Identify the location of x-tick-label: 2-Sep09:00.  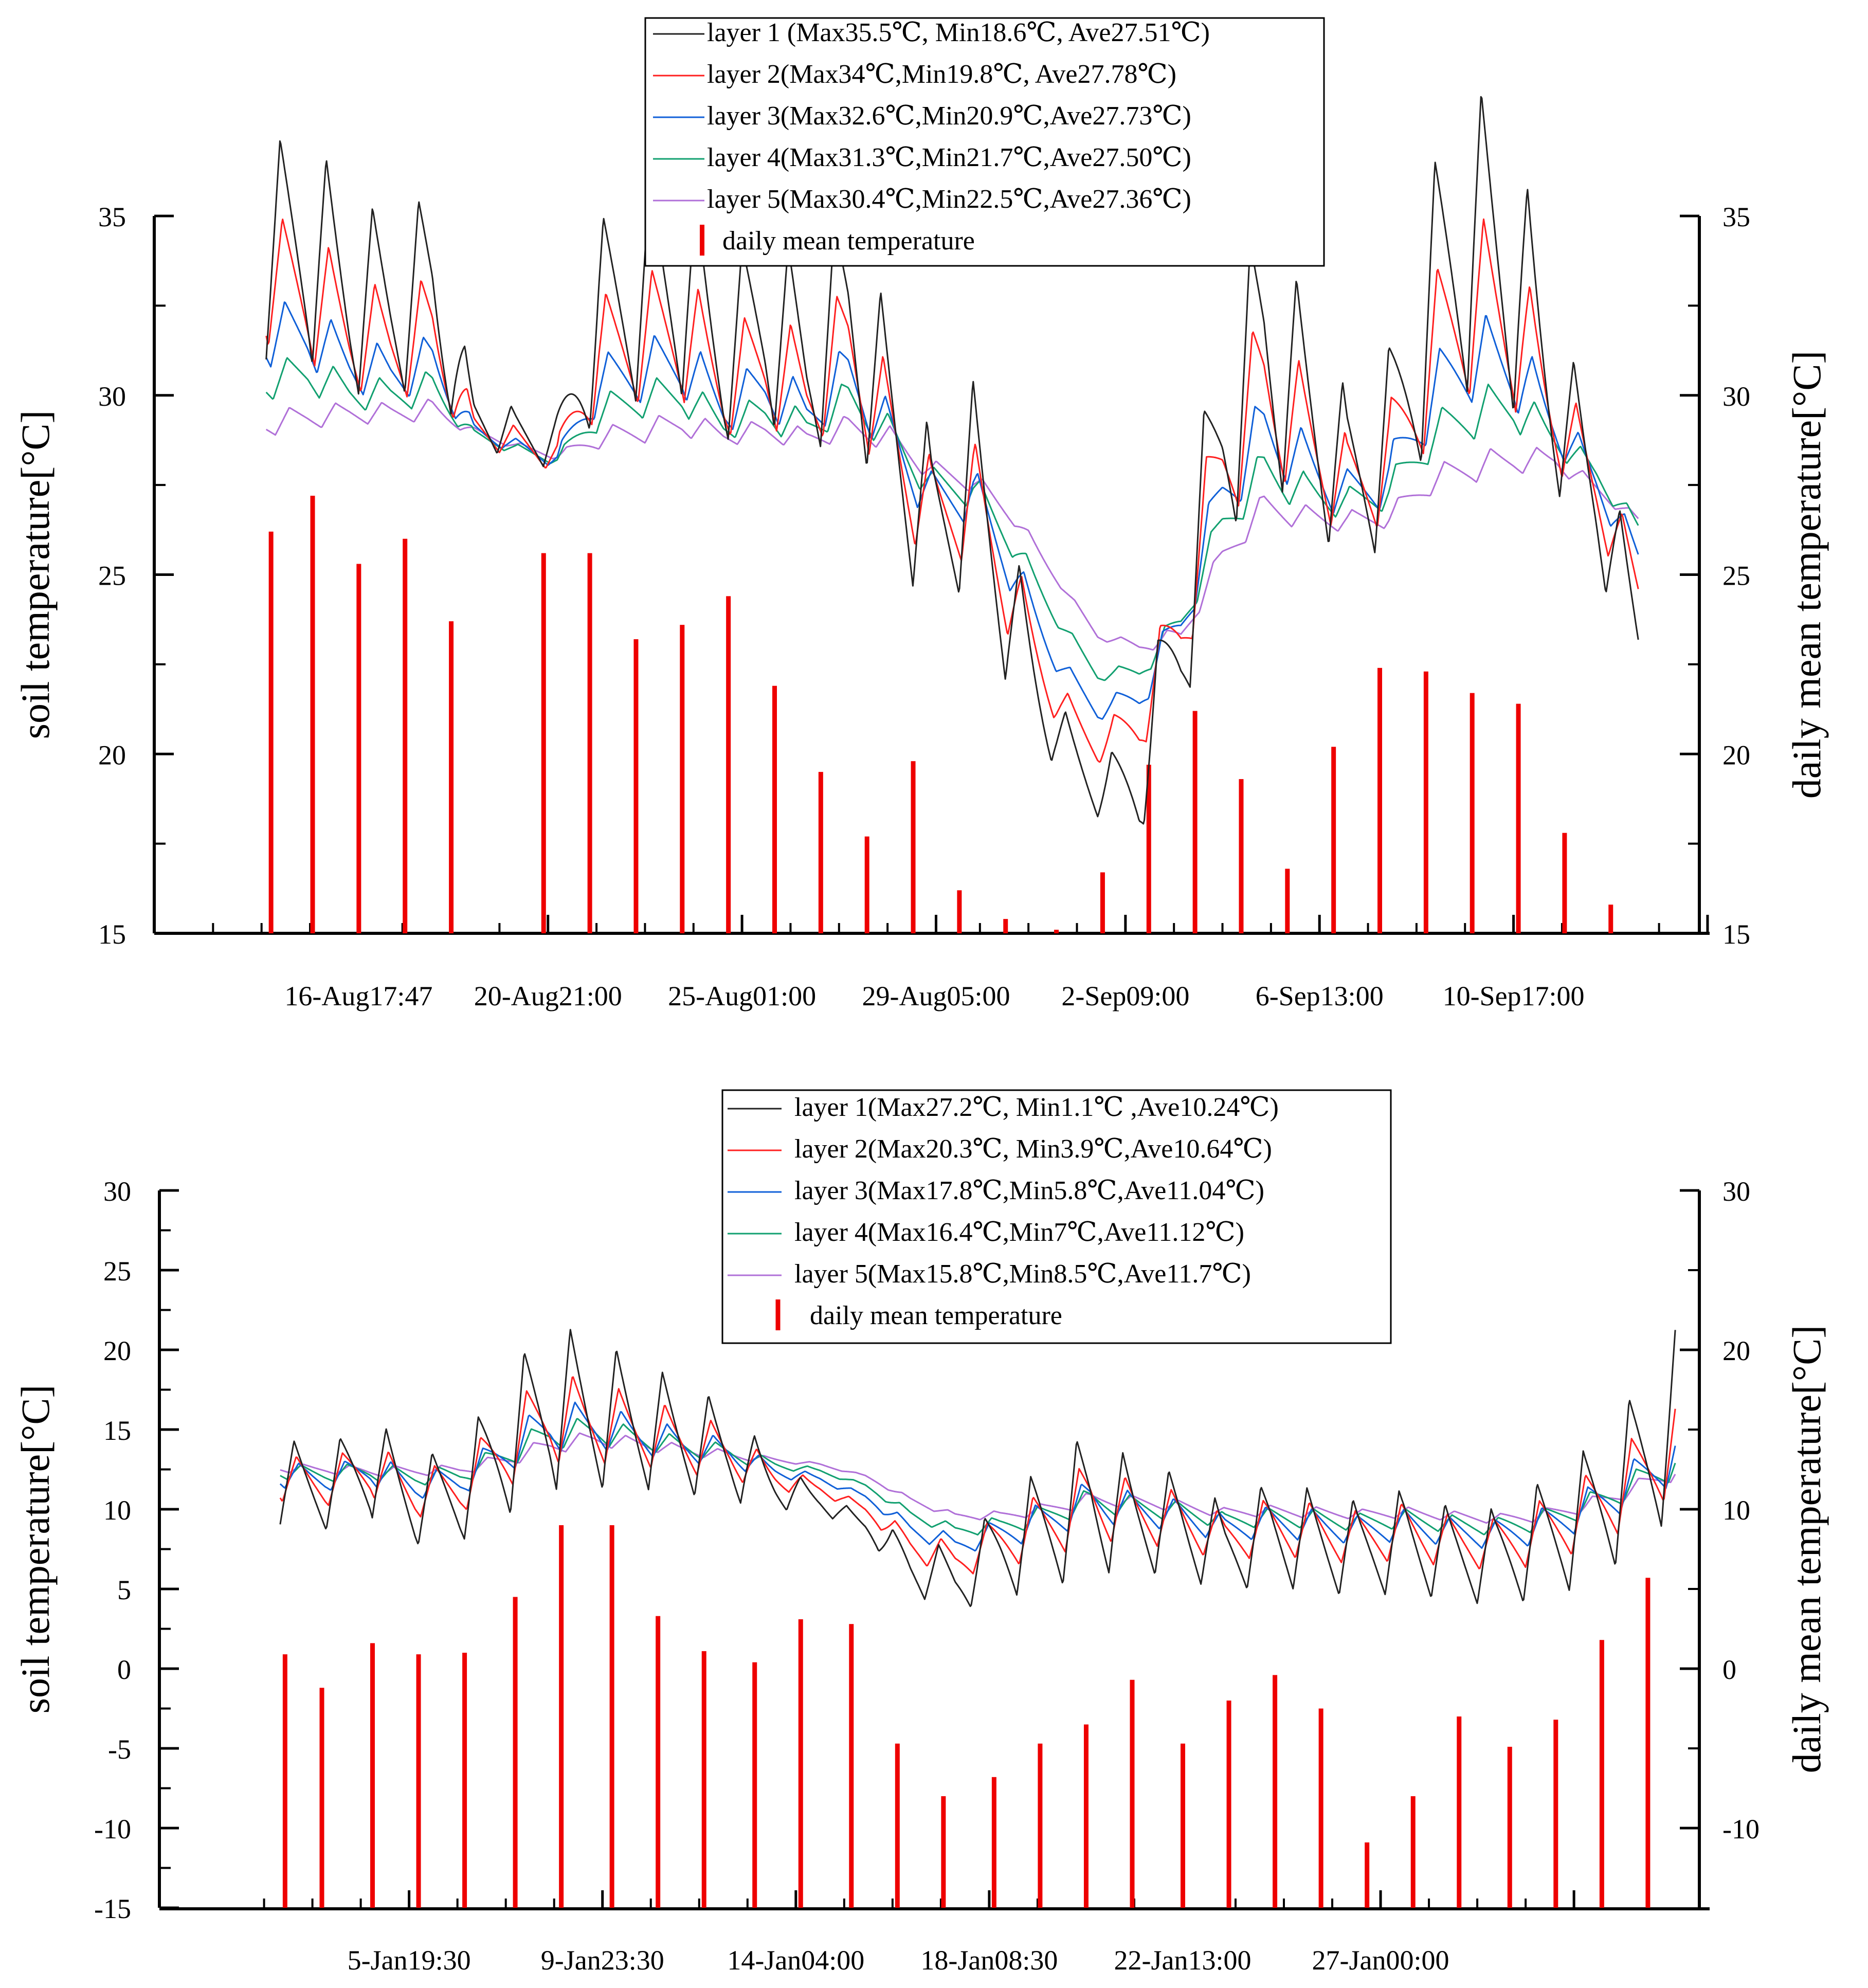
(1125, 996).